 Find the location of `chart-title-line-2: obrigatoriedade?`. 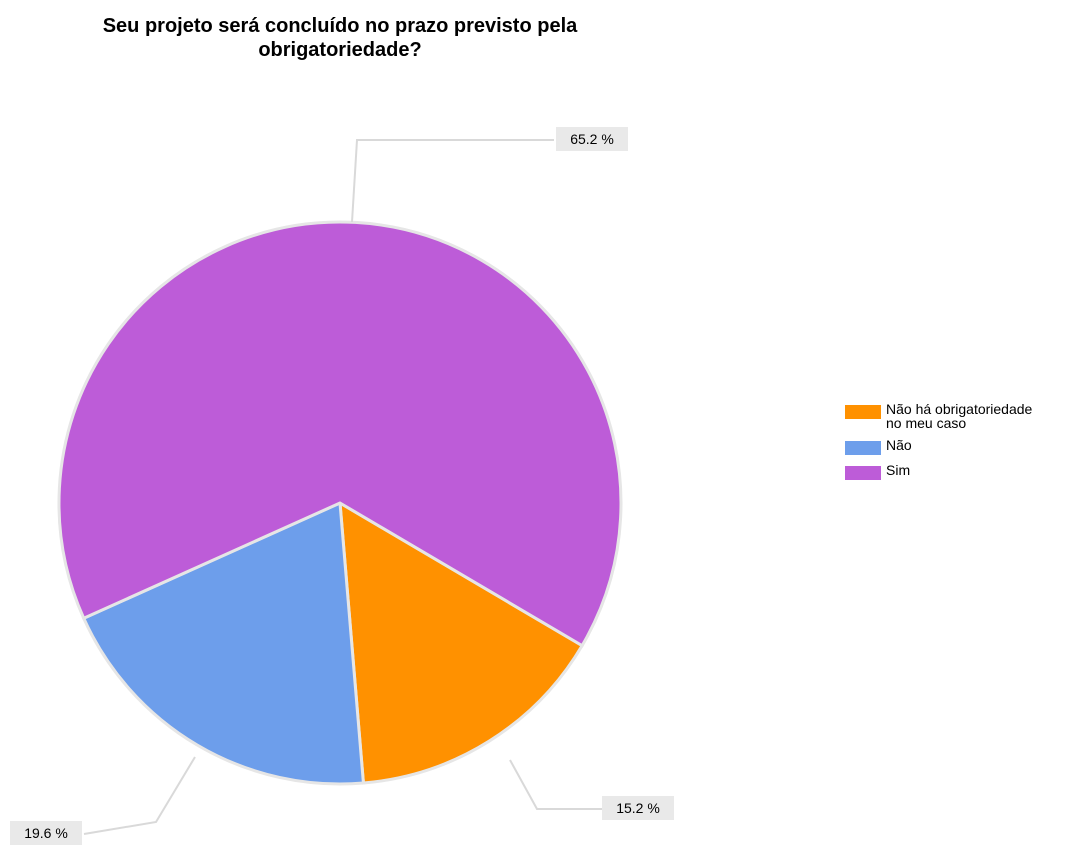

chart-title-line-2: obrigatoriedade? is located at coordinates (340, 50).